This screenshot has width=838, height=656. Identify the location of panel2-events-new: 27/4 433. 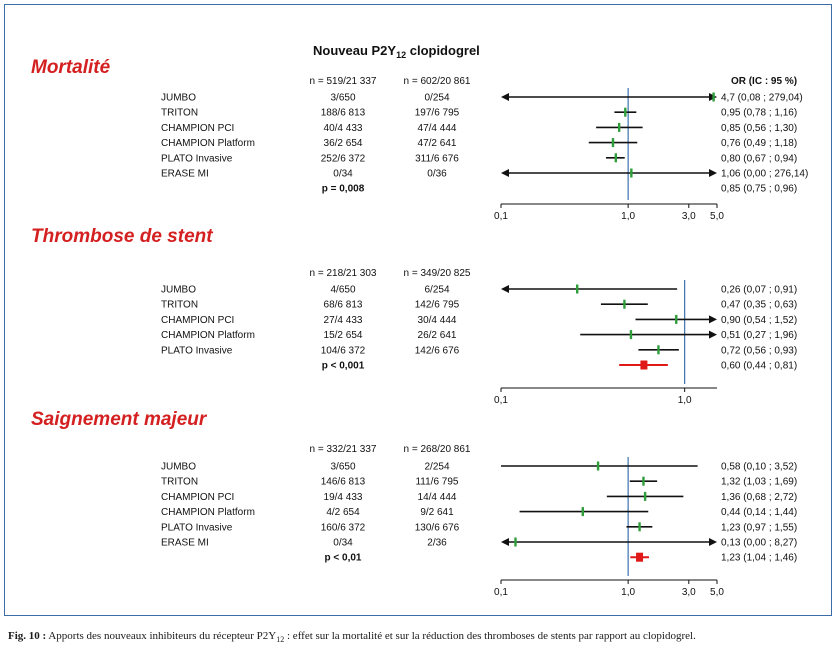
(343, 320).